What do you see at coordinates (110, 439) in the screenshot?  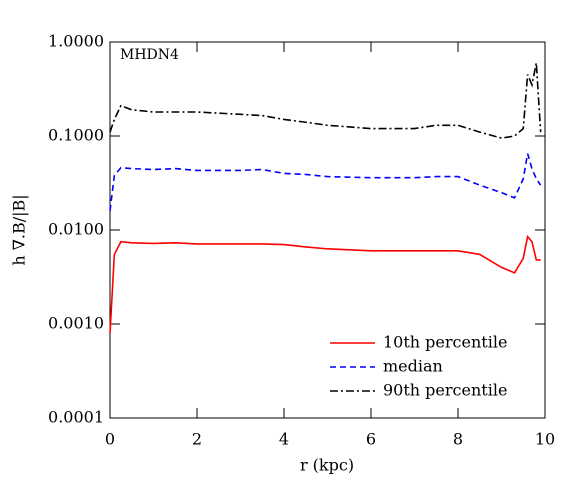 I see `x-tick-label: 0` at bounding box center [110, 439].